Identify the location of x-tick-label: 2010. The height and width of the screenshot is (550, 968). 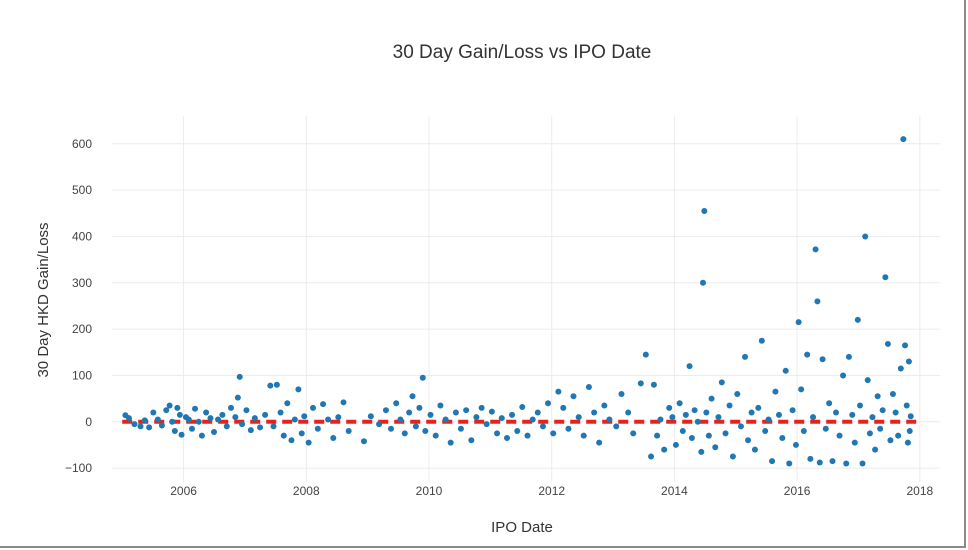
(429, 491).